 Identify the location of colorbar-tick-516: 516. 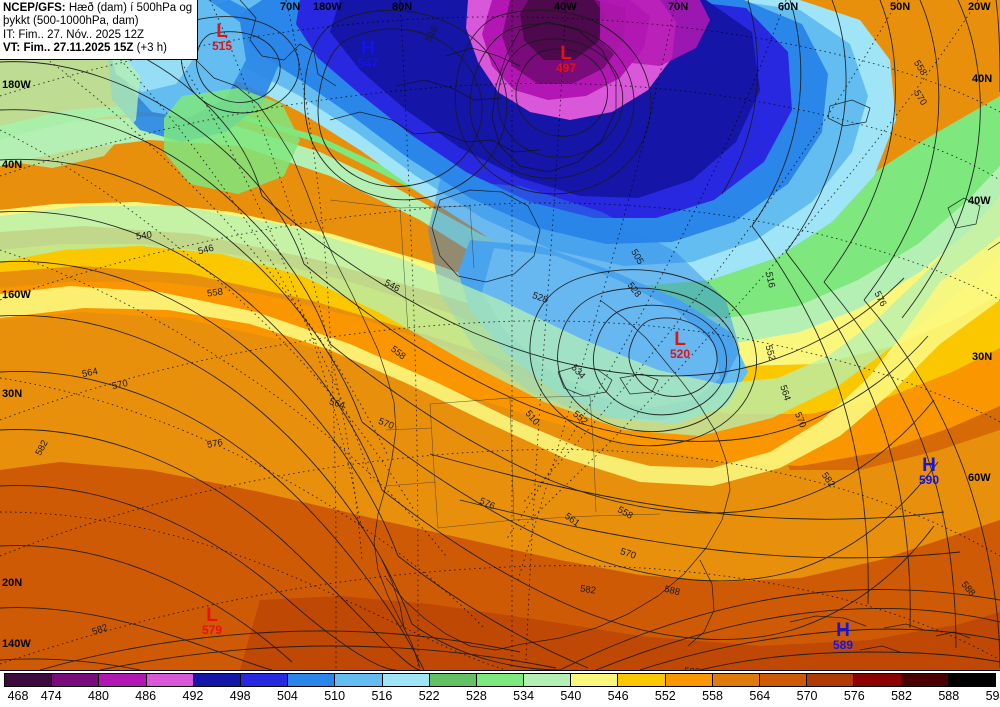
(382, 696).